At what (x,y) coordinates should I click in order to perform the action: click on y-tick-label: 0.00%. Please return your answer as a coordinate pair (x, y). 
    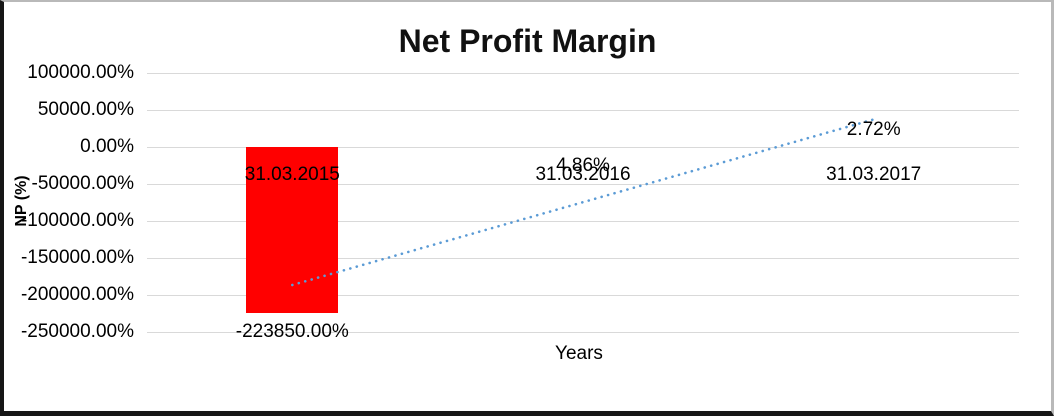
    Looking at the image, I should click on (107, 146).